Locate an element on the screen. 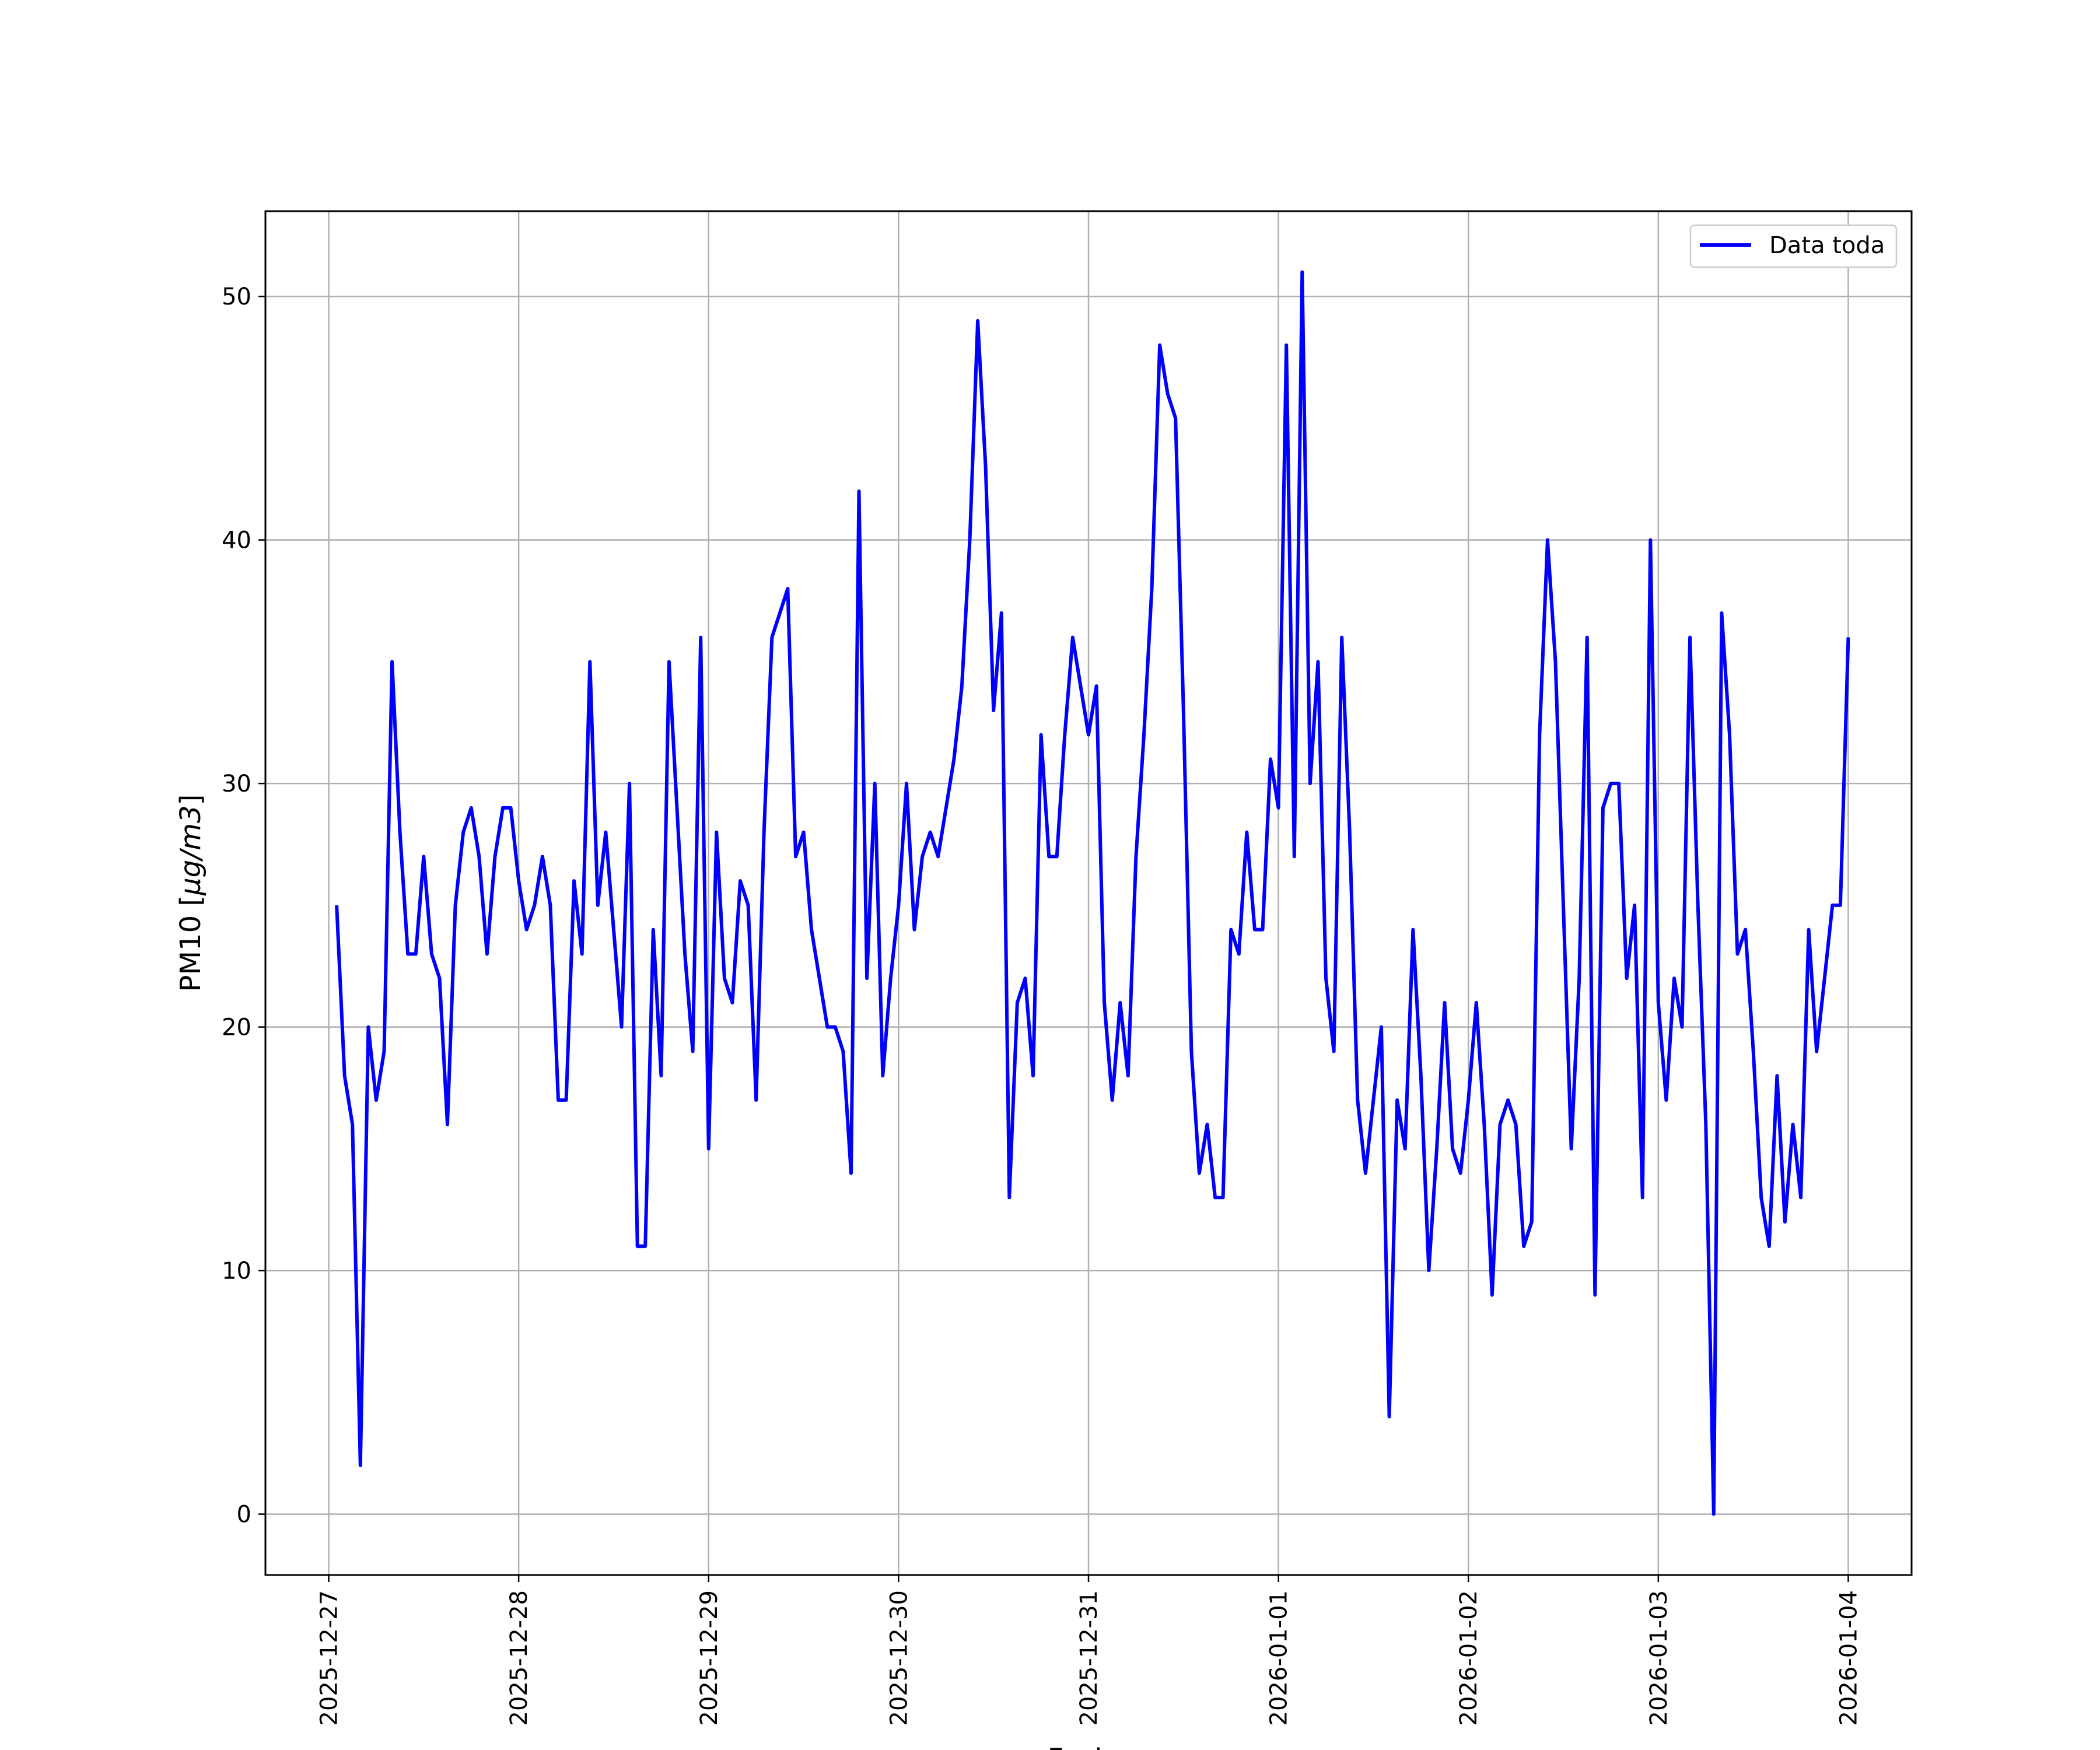 This screenshot has height=1750, width=2100. x-tick-label: 2026-01-03 is located at coordinates (1659, 1658).